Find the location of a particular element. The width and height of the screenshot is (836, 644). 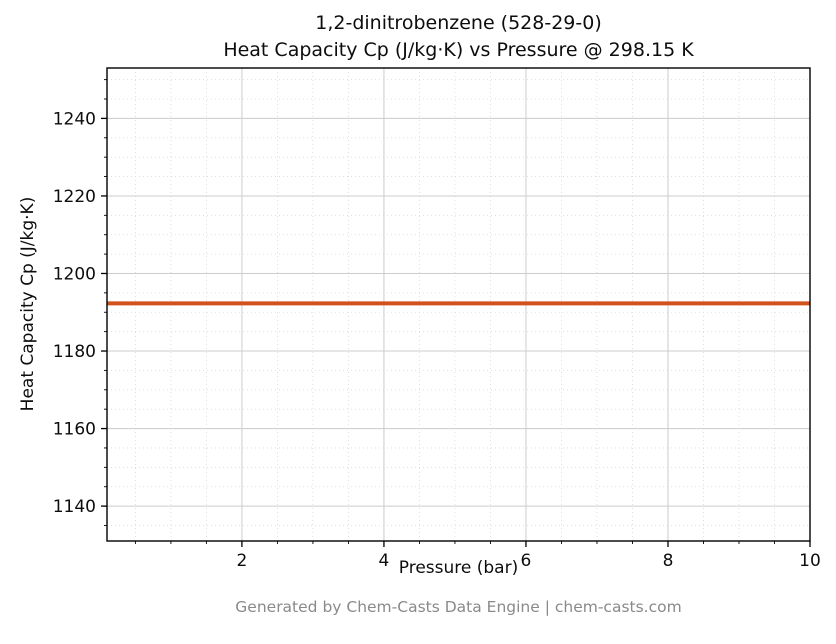

x-tick-label: 2 is located at coordinates (242, 561).